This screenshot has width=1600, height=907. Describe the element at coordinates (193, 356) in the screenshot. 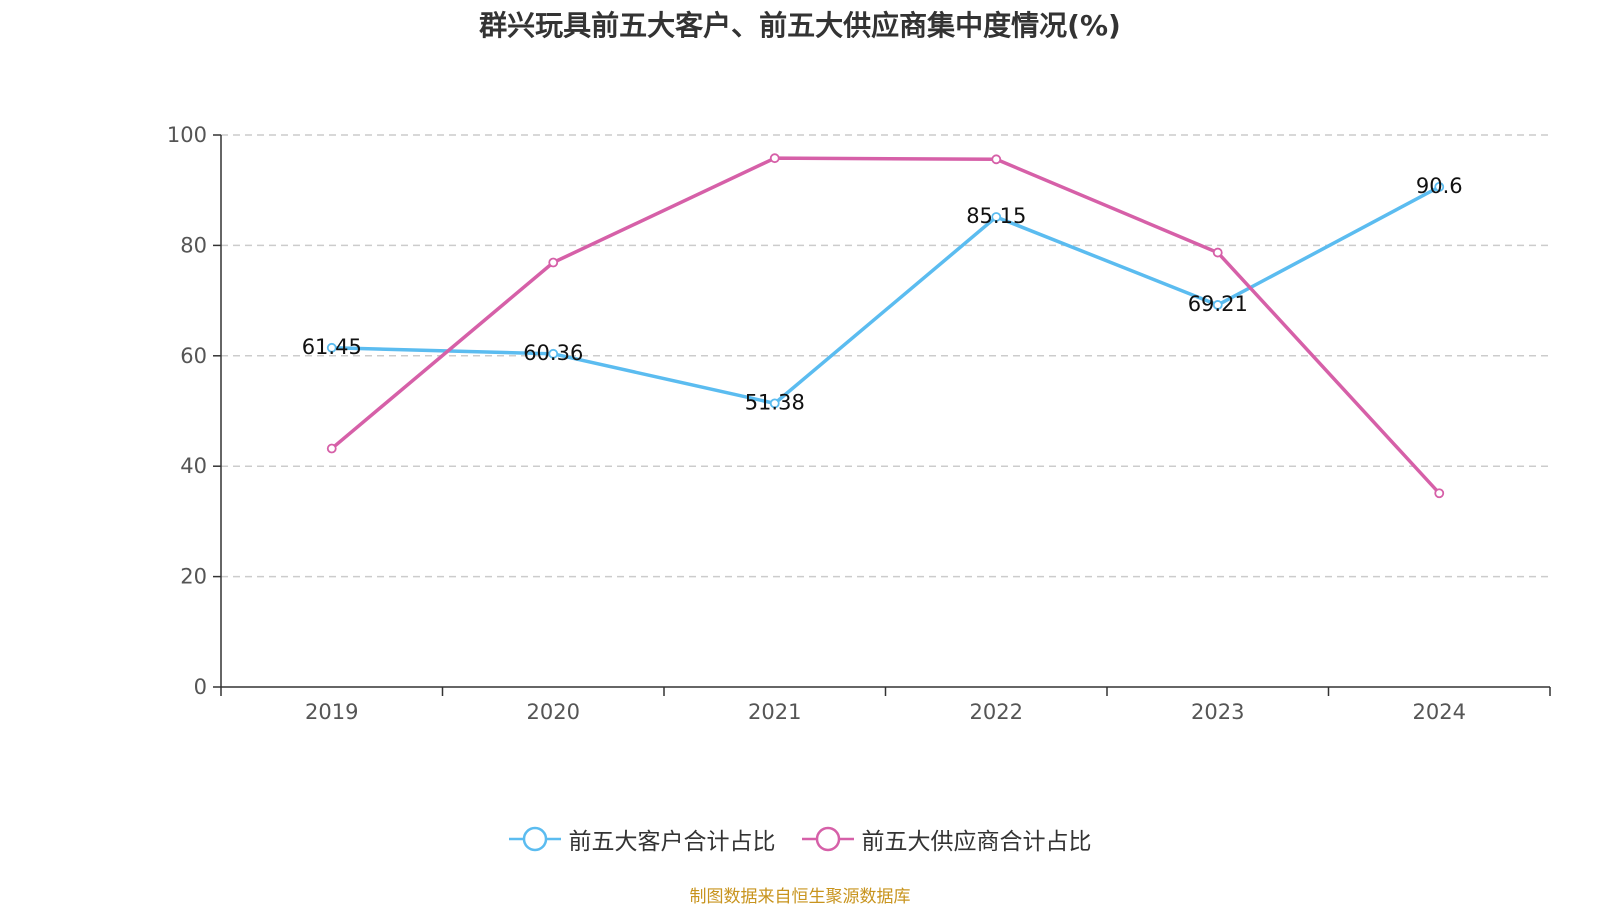

I see `y-tick-label: 60` at that location.